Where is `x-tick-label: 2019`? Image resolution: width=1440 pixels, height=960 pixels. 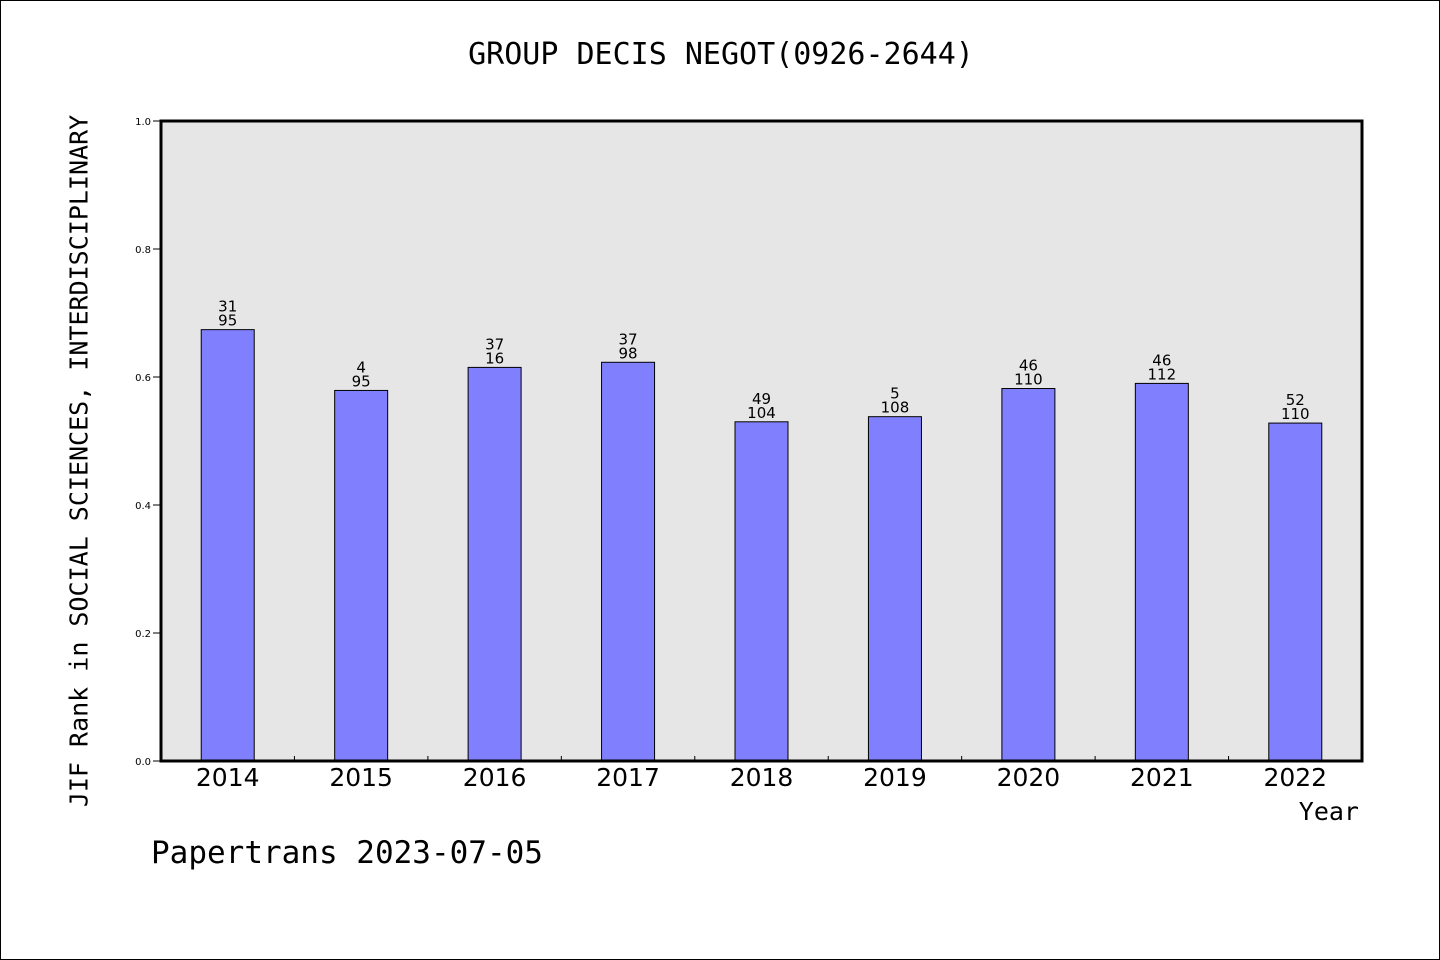 x-tick-label: 2019 is located at coordinates (895, 777).